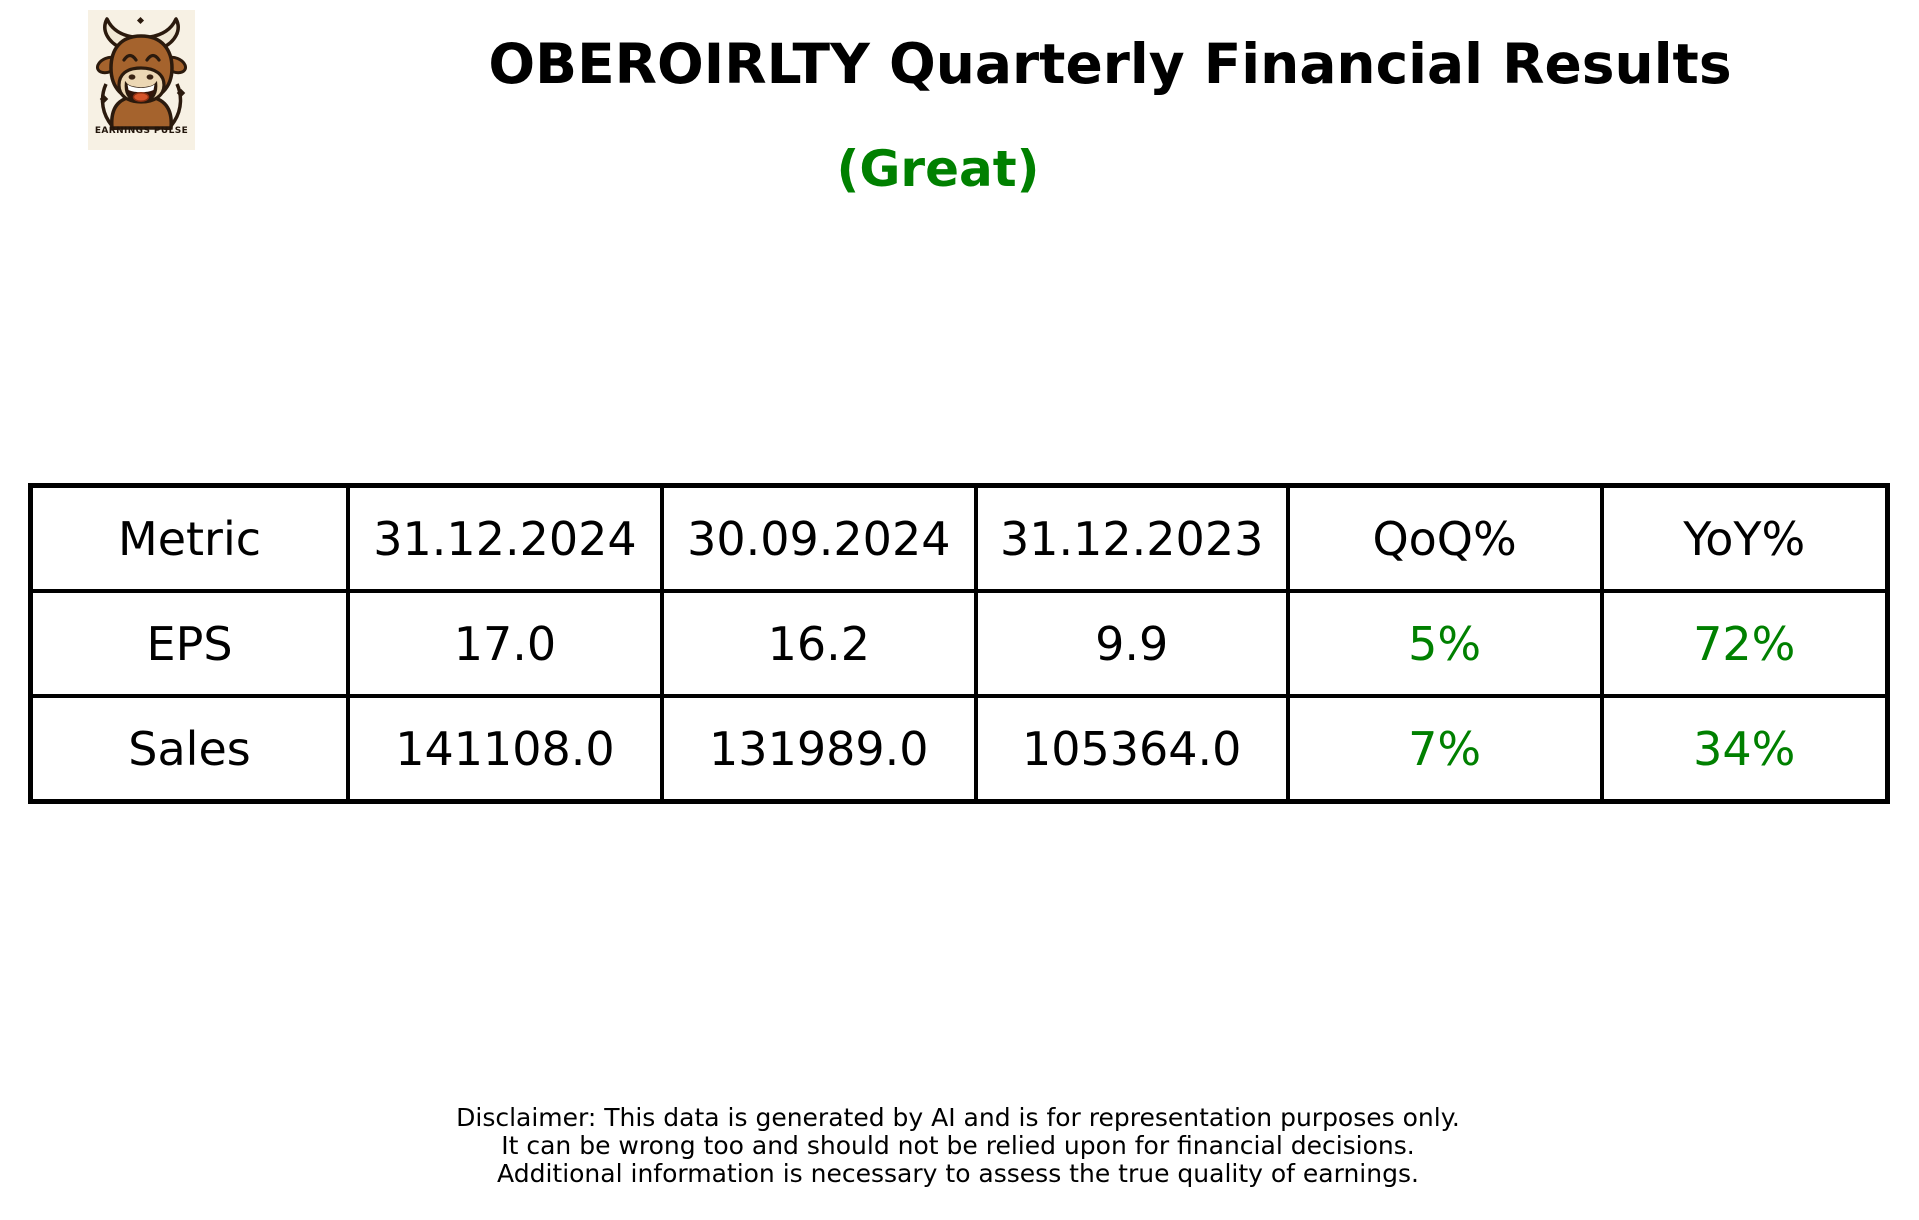 The width and height of the screenshot is (1919, 1220). What do you see at coordinates (1744, 538) in the screenshot?
I see `col-header-yoy: YoY%` at bounding box center [1744, 538].